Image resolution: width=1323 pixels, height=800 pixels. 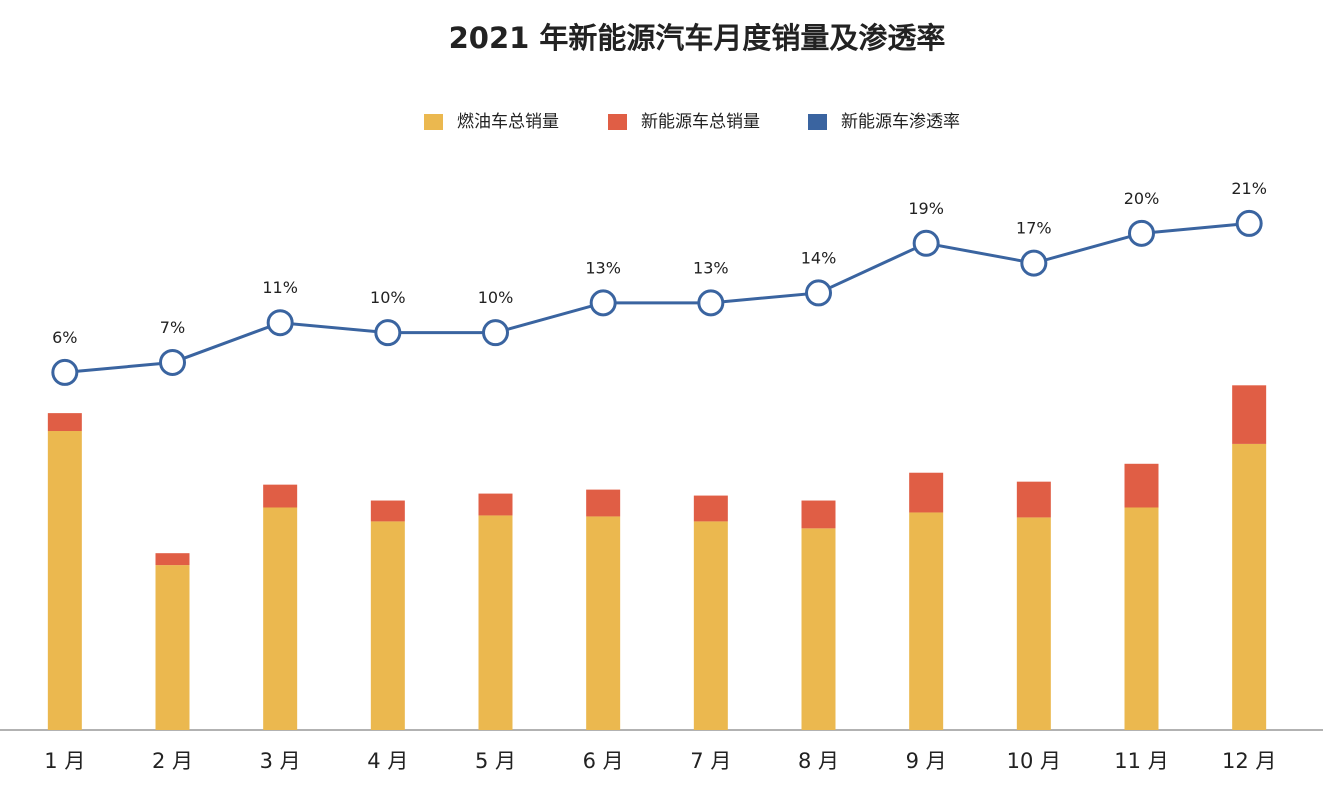 What do you see at coordinates (1142, 198) in the screenshot?
I see `data-label: 20%` at bounding box center [1142, 198].